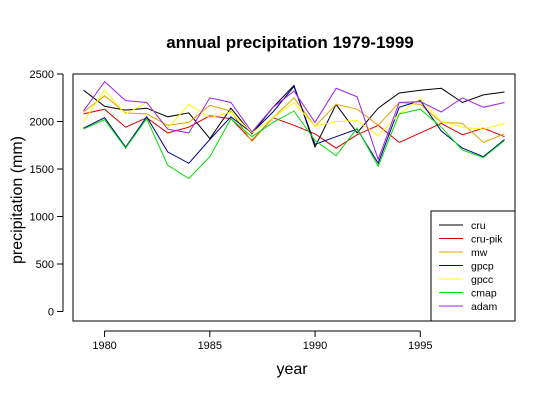  Describe the element at coordinates (42, 123) in the screenshot. I see `y-tick-label-2000: 2000` at that location.